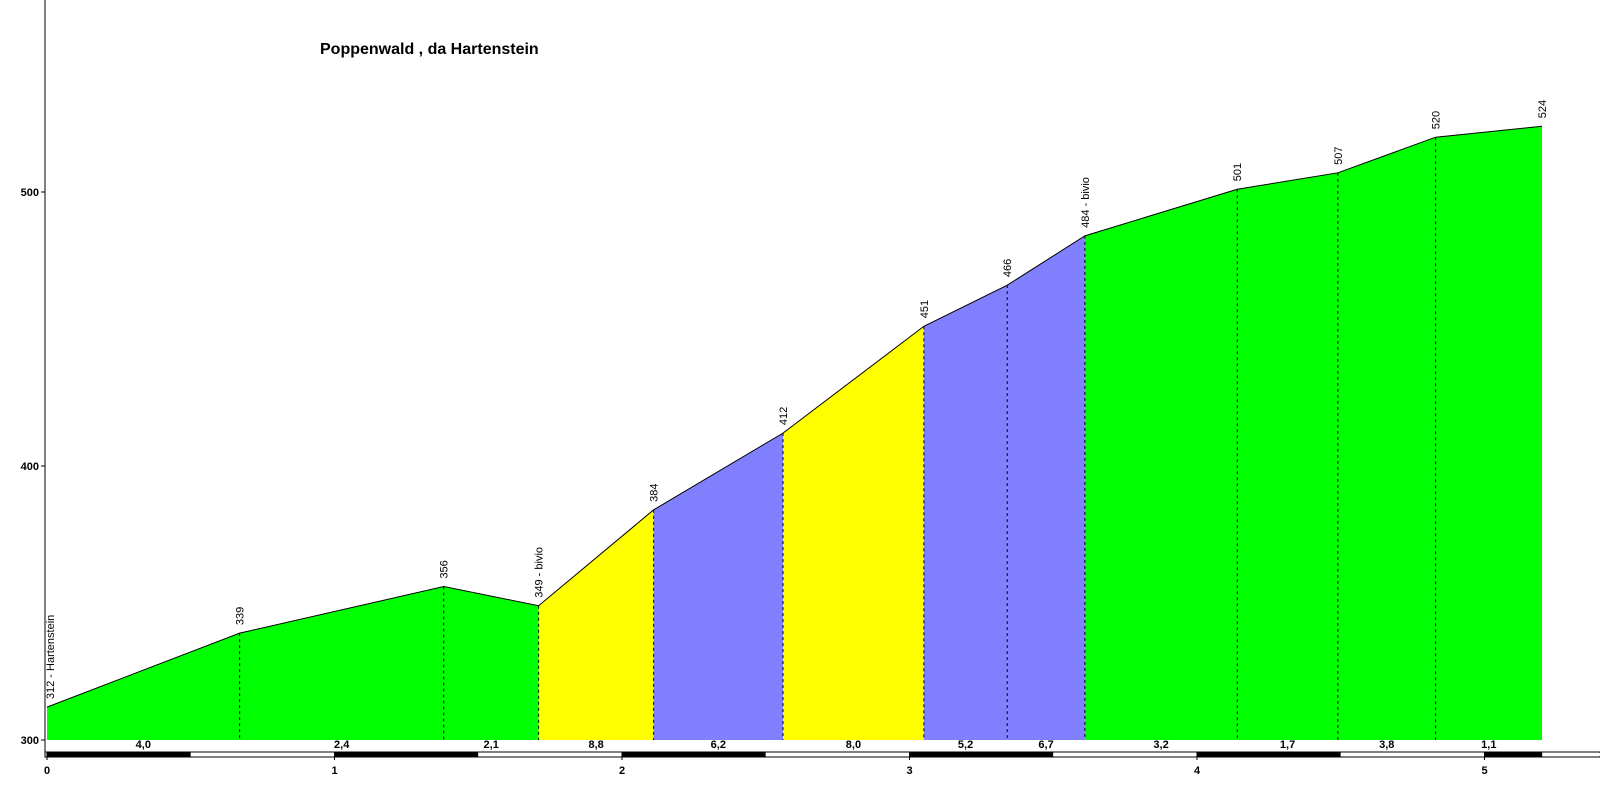  I want to click on gradient-label: 1,7, so click(1287, 745).